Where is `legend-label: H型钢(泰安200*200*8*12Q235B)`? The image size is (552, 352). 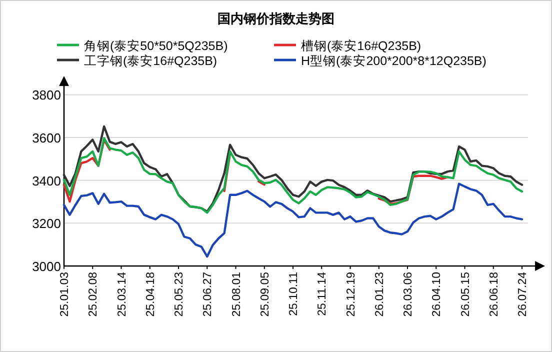 legend-label: H型钢(泰安200*200*8*12Q235B) is located at coordinates (393, 60).